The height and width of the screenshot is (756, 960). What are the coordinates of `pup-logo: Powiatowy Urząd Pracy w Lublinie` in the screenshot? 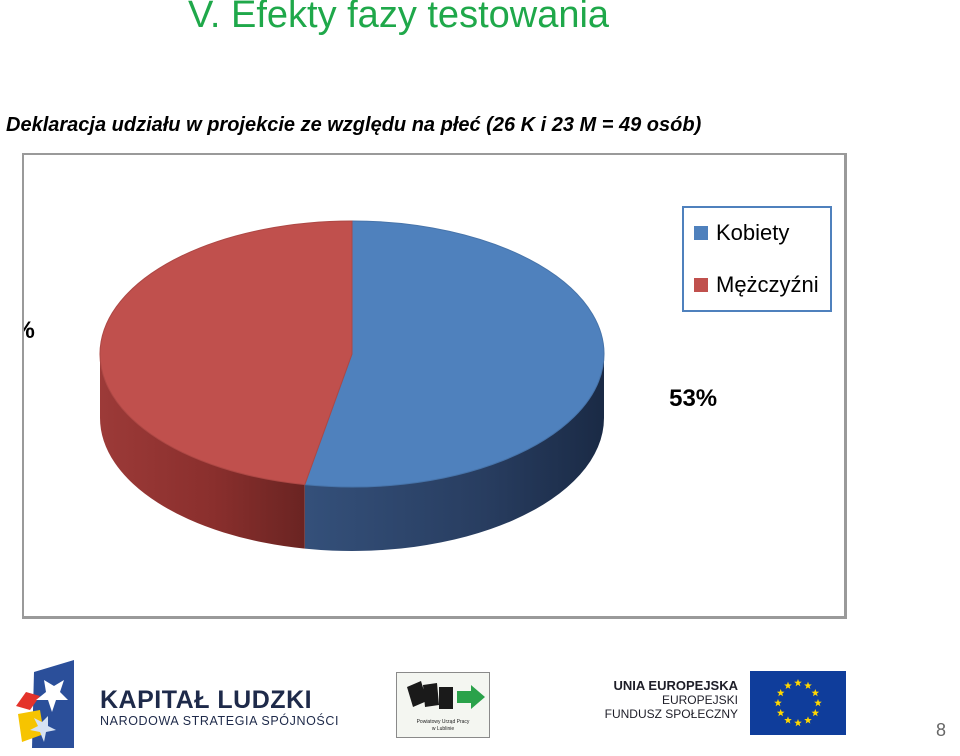 It's located at (443, 705).